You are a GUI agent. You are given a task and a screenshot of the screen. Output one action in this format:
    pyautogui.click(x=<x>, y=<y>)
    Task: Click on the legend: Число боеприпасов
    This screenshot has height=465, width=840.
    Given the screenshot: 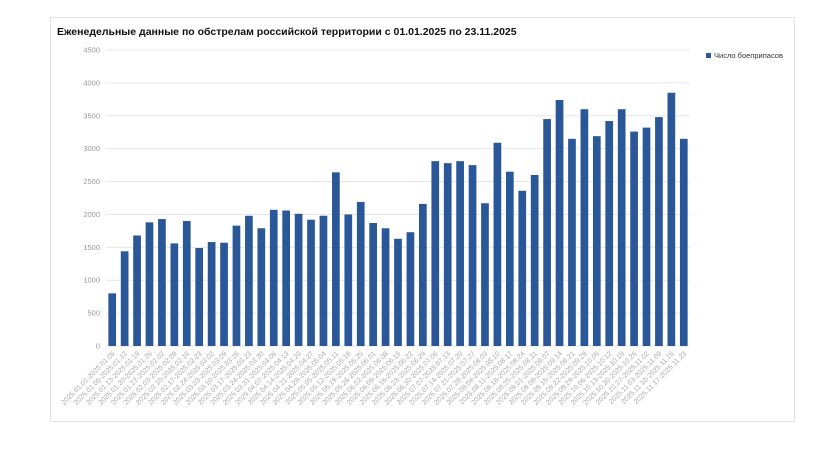 What is the action you would take?
    pyautogui.click(x=744, y=55)
    